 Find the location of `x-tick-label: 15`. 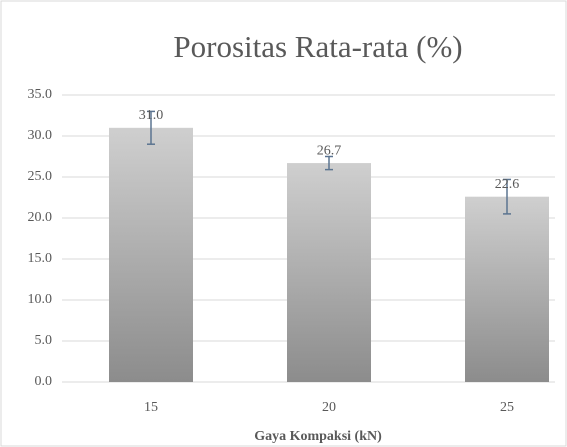

x-tick-label: 15 is located at coordinates (151, 407).